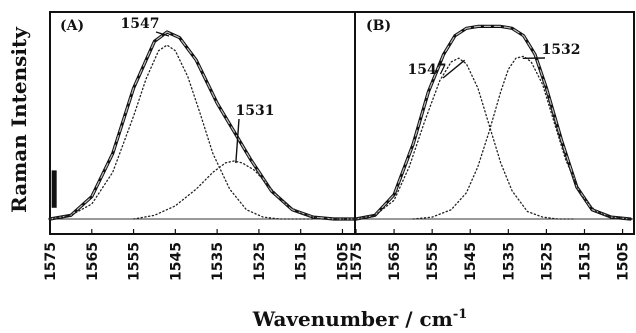  Describe the element at coordinates (260, 261) in the screenshot. I see `x-tick-label-0-5: 1525` at that location.